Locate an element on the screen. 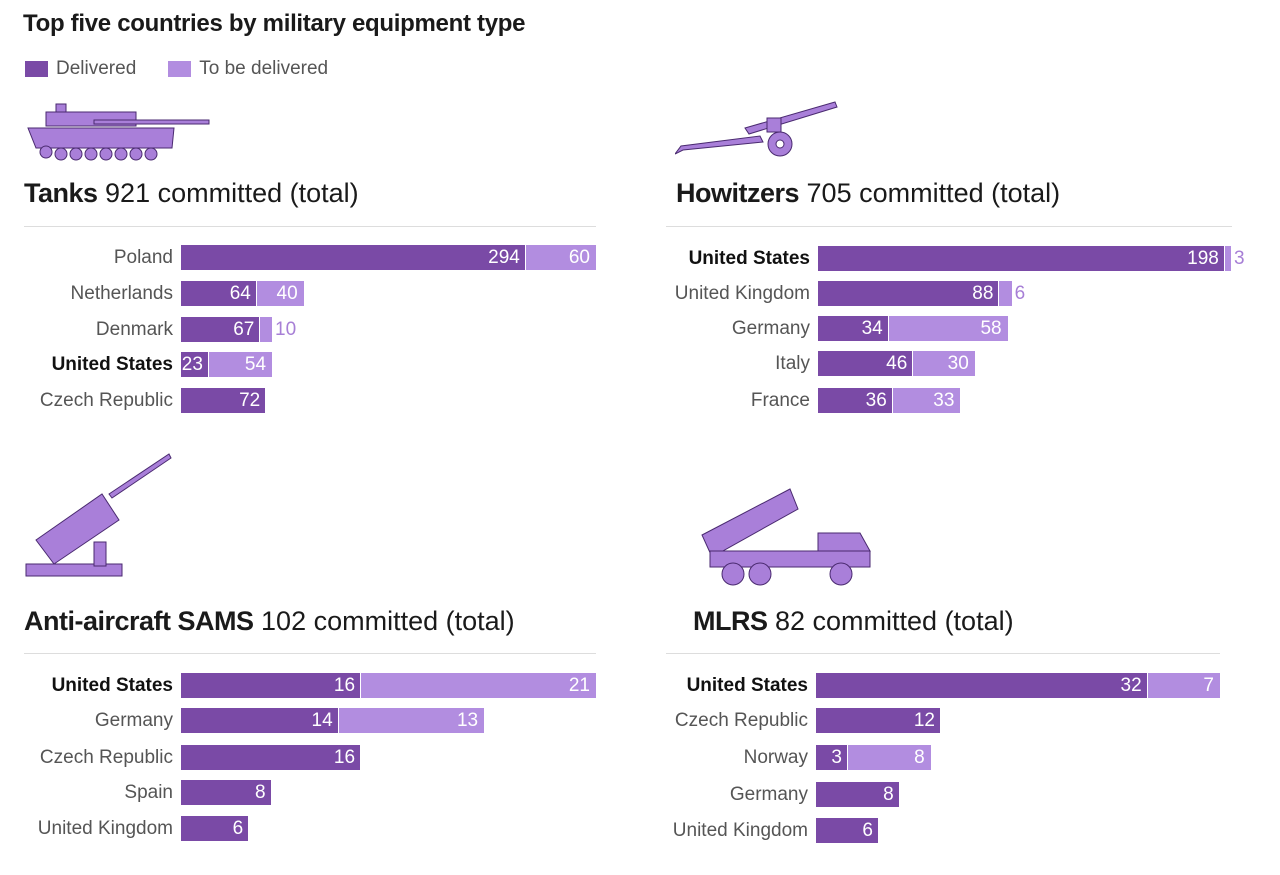 This screenshot has width=1280, height=875. value-label-delivered: 32 is located at coordinates (1131, 685).